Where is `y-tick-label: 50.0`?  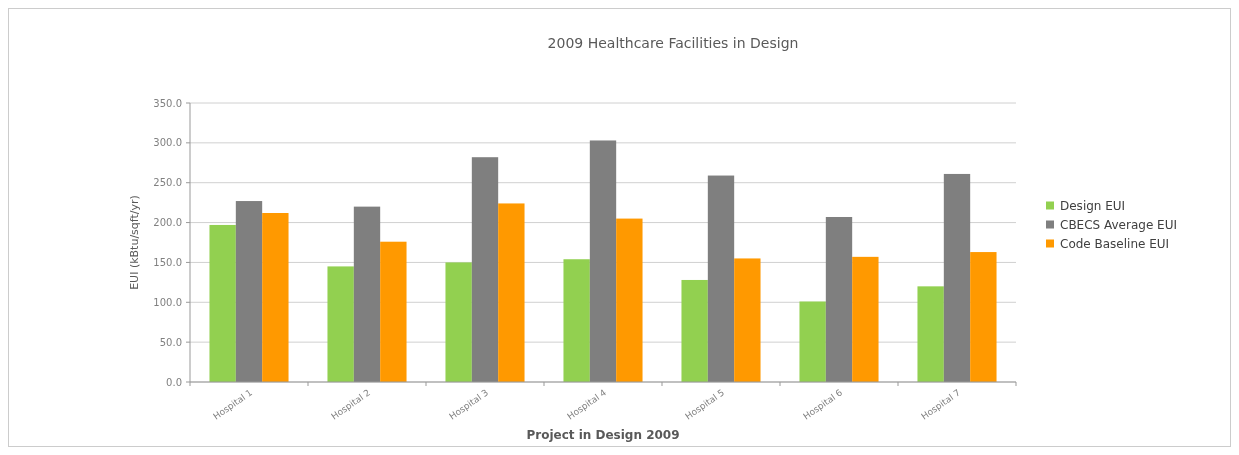 y-tick-label: 50.0 is located at coordinates (170, 342).